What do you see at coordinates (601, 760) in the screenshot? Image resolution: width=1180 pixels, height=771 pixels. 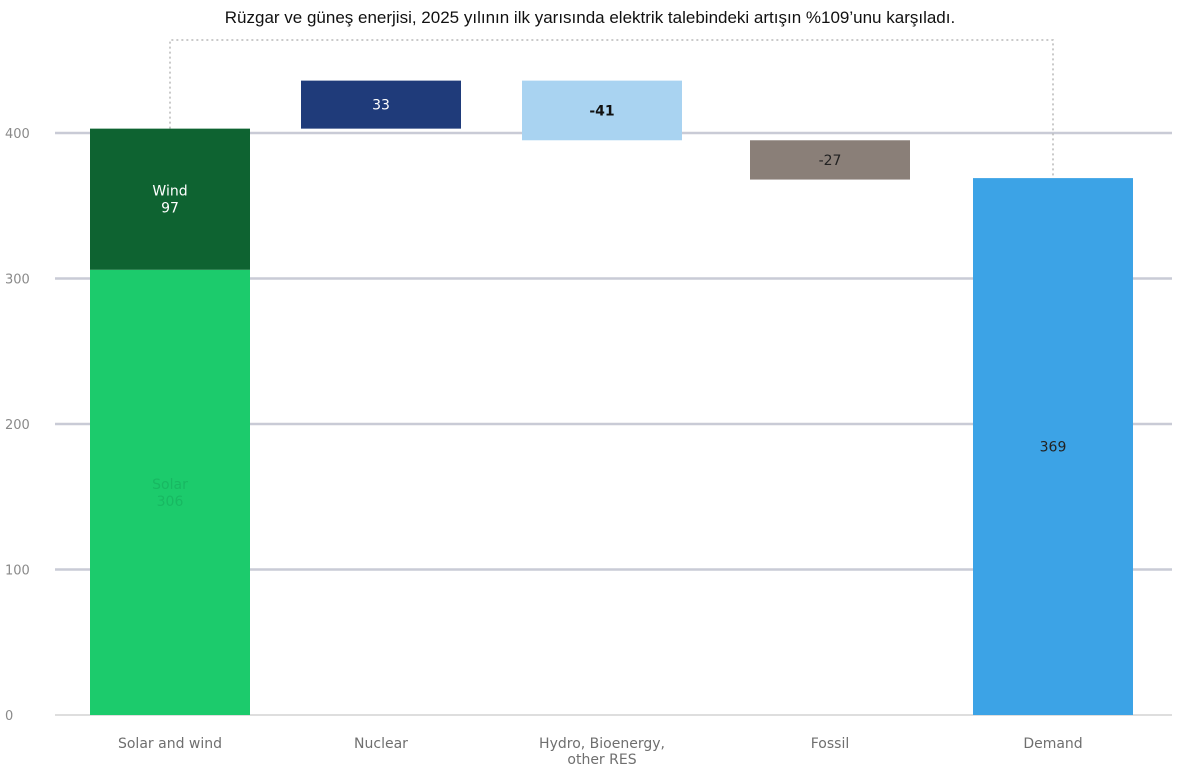 I see `x-category-label: other RES` at bounding box center [601, 760].